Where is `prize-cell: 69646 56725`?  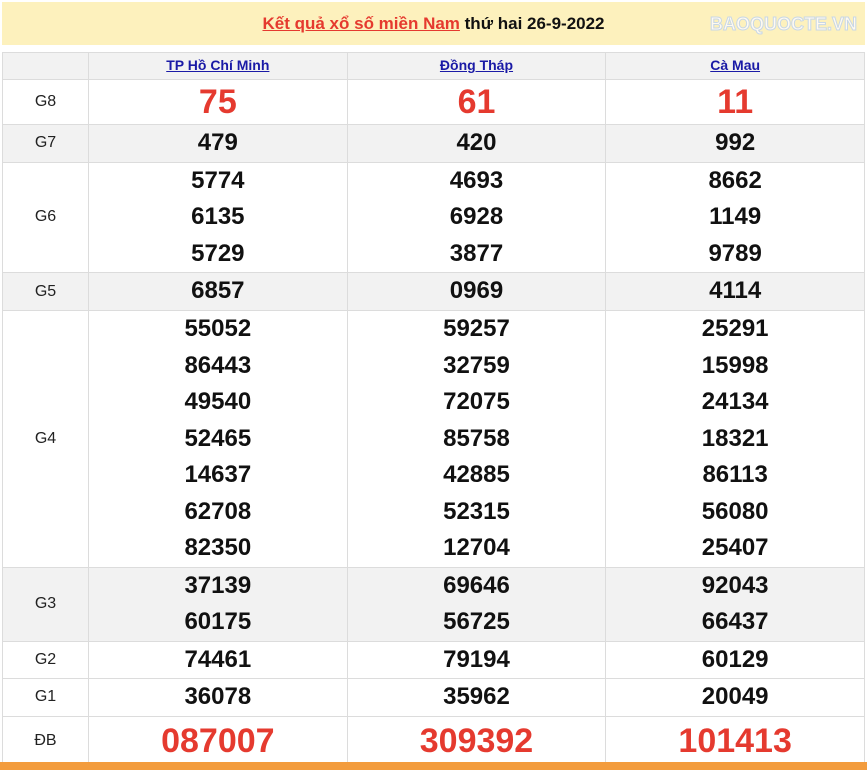 prize-cell: 69646 56725 is located at coordinates (476, 604).